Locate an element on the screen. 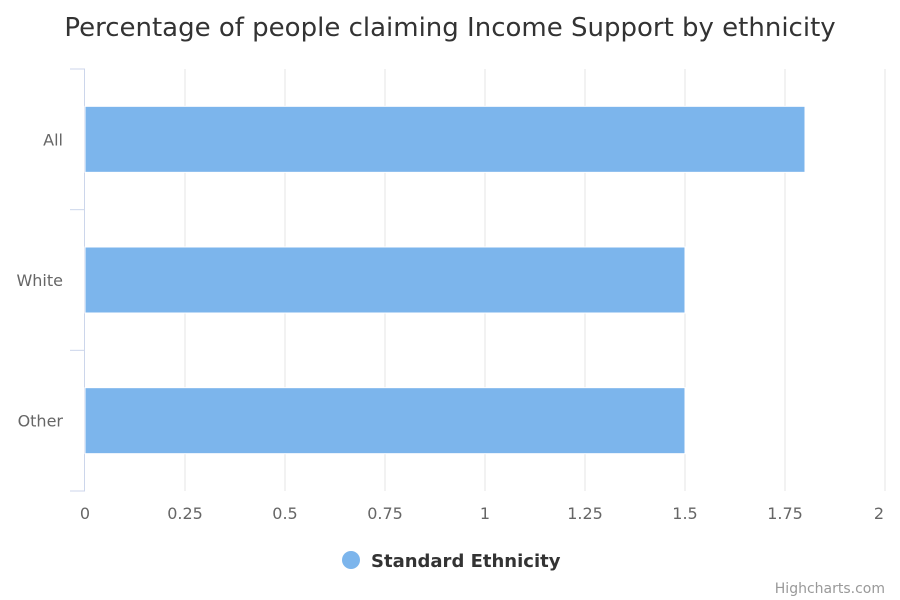 This screenshot has width=900, height=600. x-tick-label: 1 is located at coordinates (485, 513).